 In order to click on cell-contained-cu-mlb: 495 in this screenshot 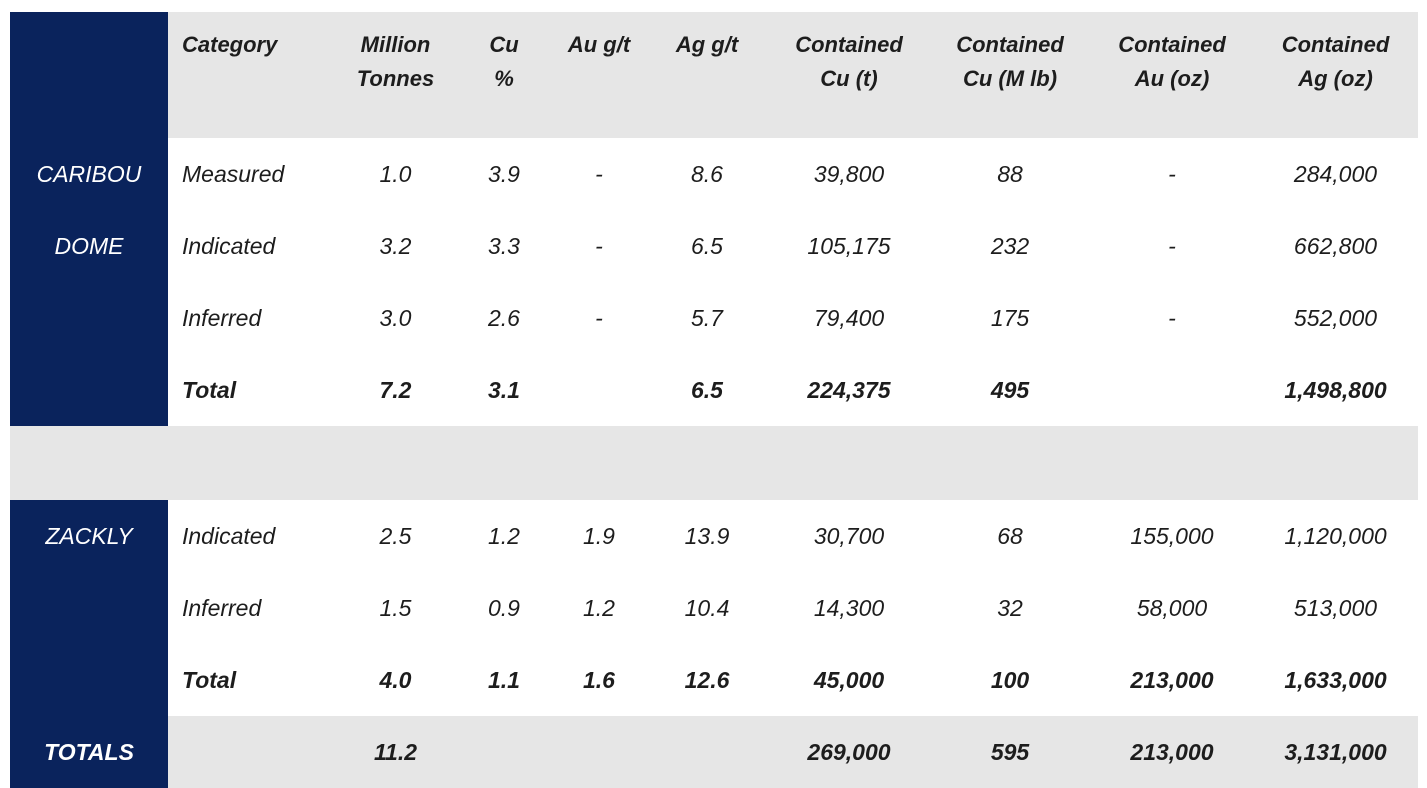, I will do `click(1010, 389)`.